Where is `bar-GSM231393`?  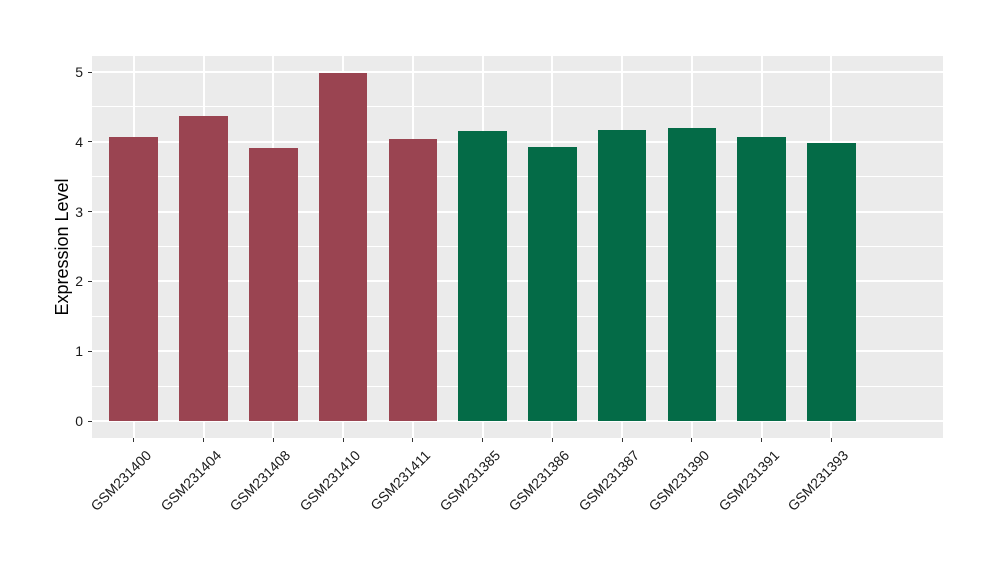 bar-GSM231393 is located at coordinates (831, 282).